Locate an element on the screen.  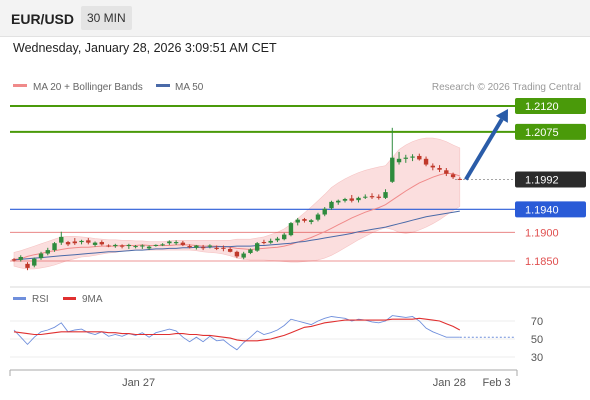
rsi-ma-legend-swatch is located at coordinates (69, 298).